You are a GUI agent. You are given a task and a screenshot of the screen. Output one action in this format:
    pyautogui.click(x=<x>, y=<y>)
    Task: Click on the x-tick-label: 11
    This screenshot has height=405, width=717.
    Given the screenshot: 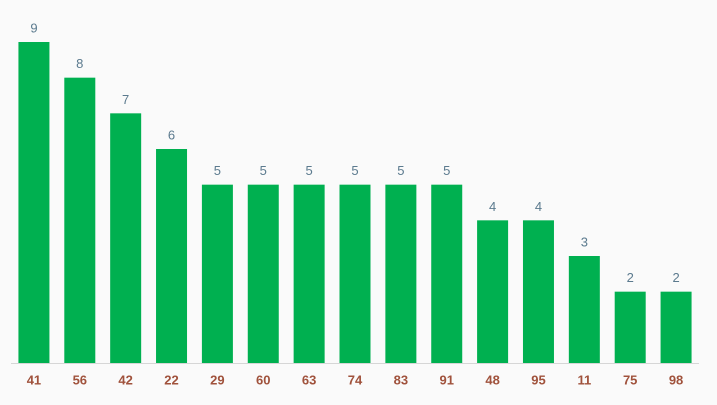 What is the action you would take?
    pyautogui.click(x=584, y=379)
    